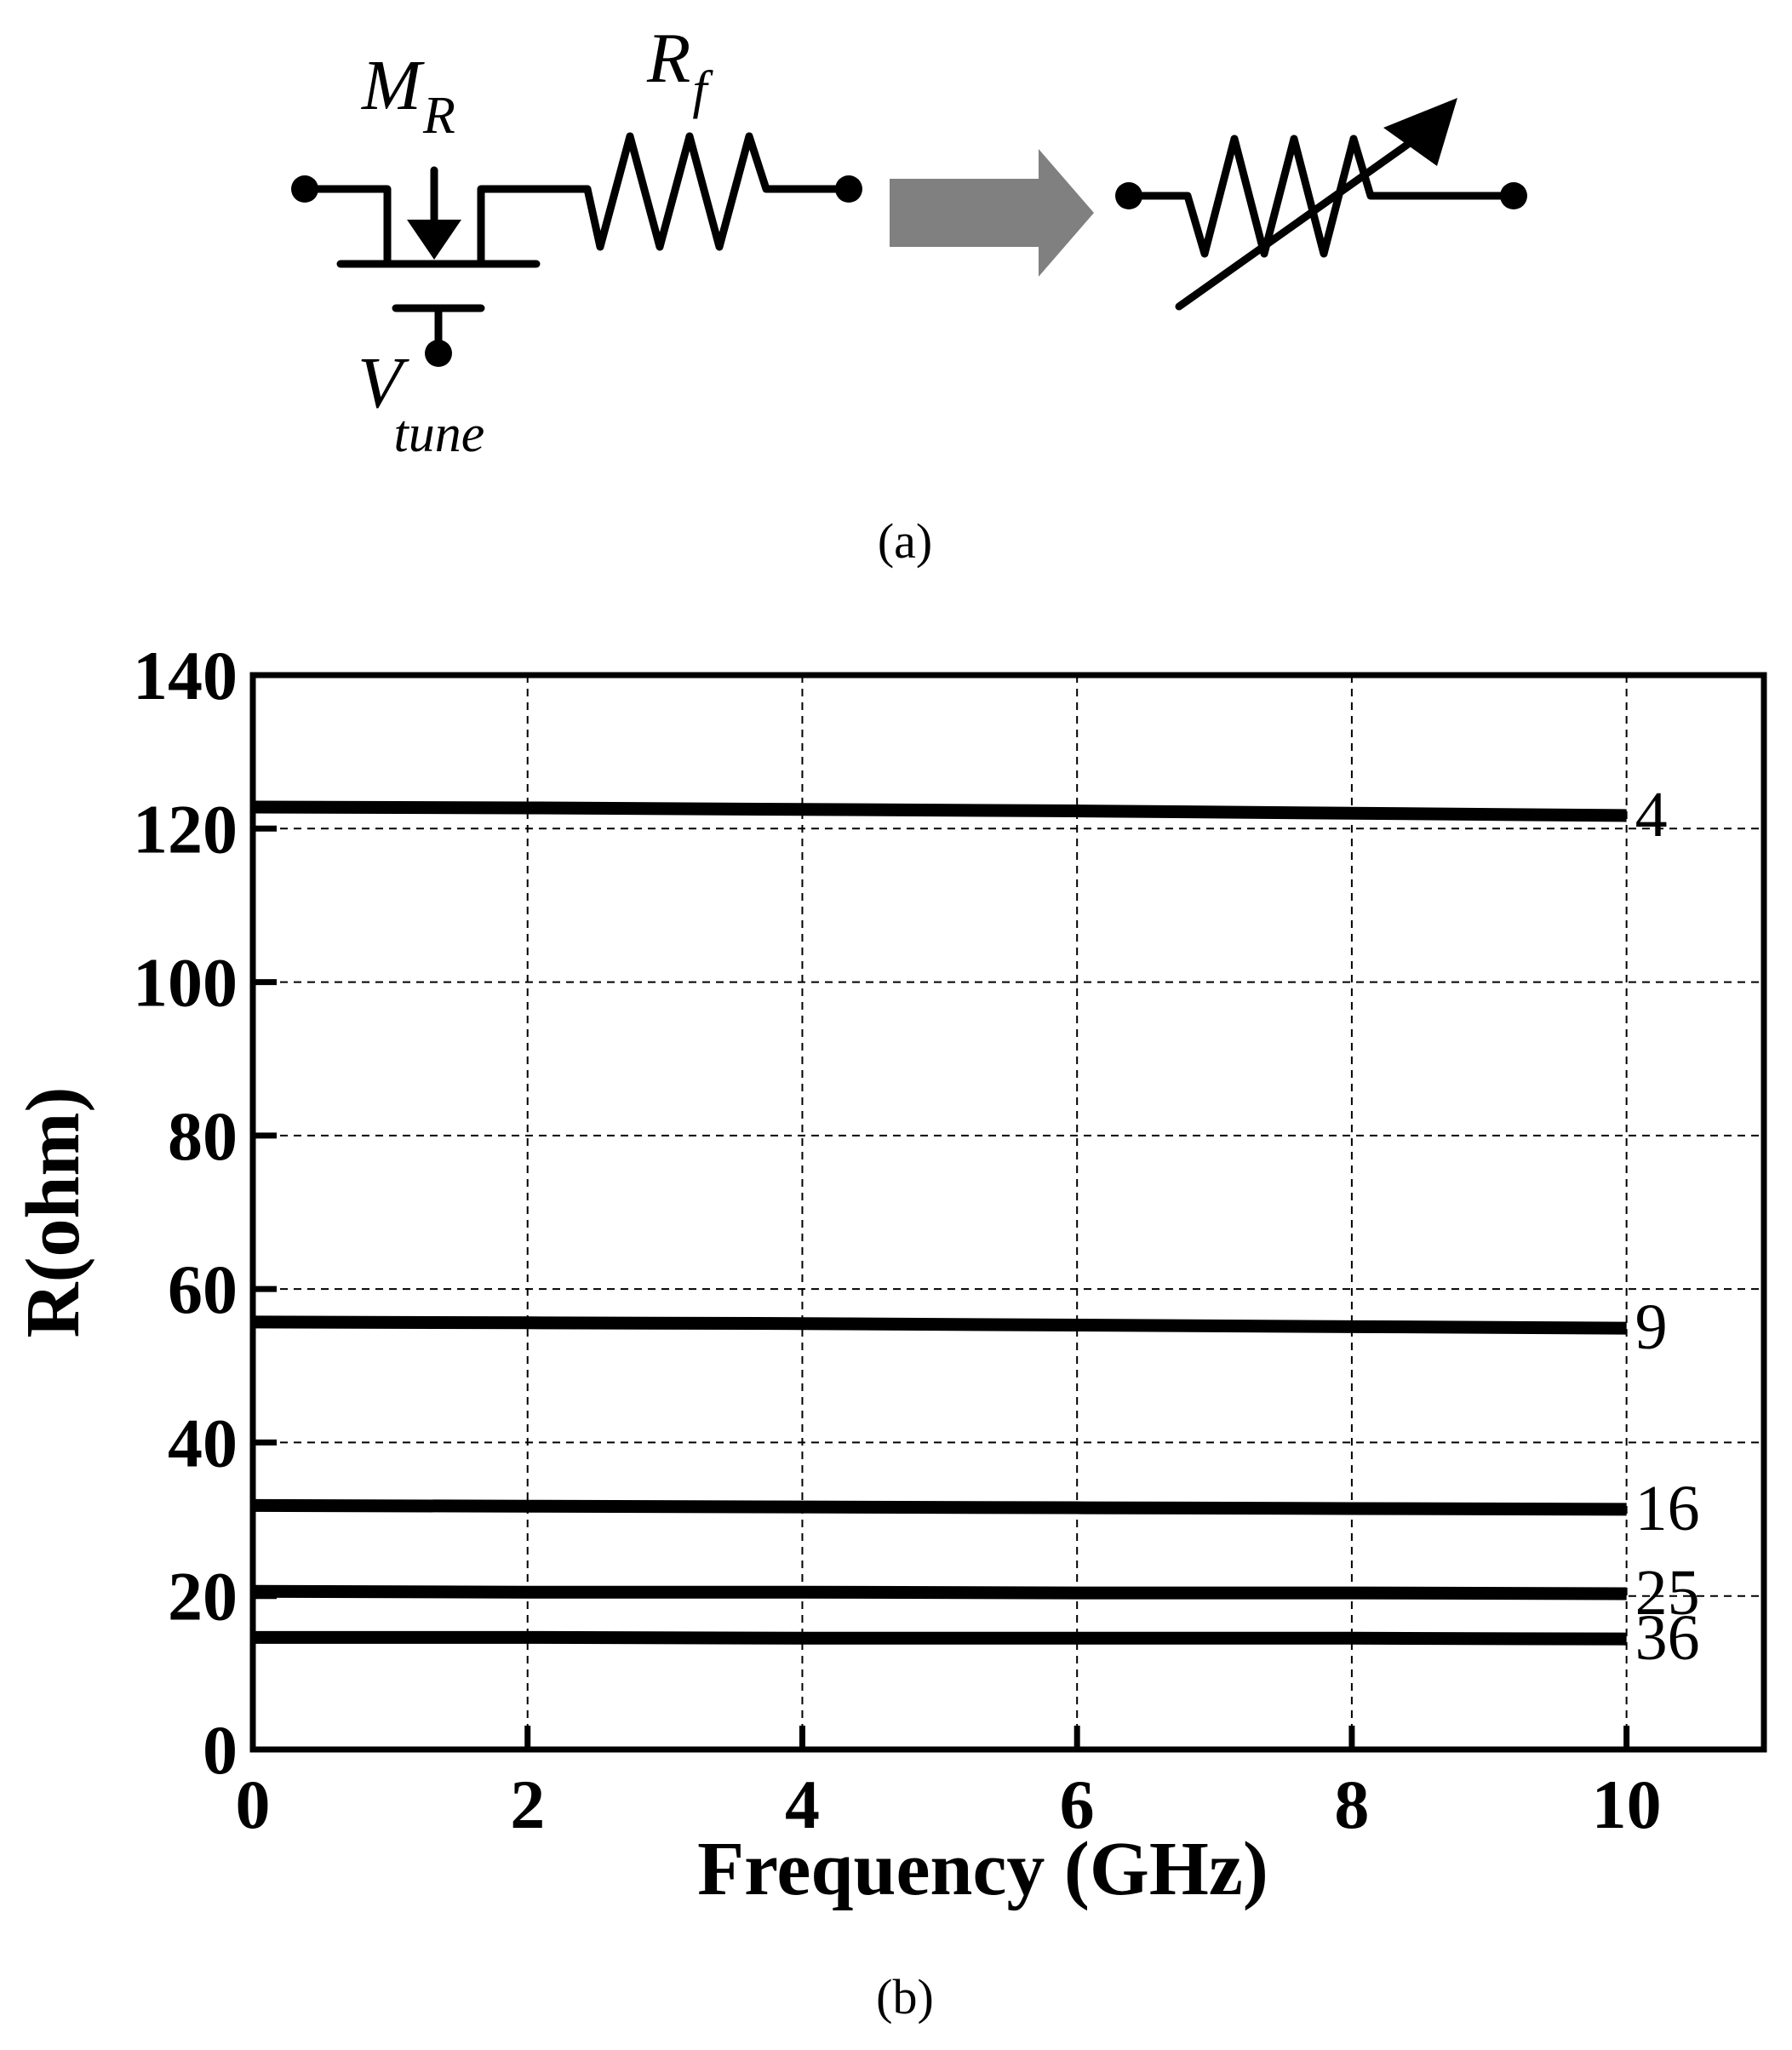 This screenshot has width=1792, height=2050. Describe the element at coordinates (1667, 1638) in the screenshot. I see `series-label-36: 36` at that location.